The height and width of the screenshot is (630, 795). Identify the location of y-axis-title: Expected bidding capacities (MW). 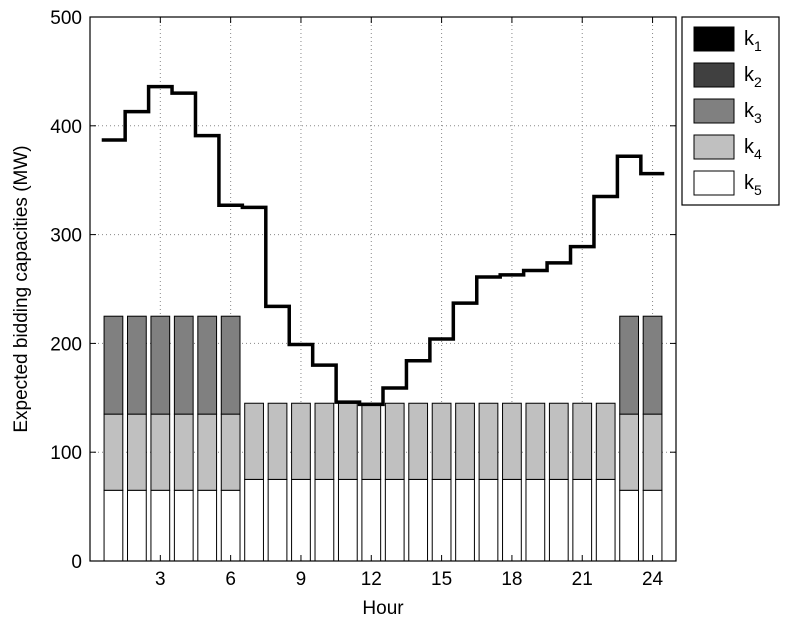
(21, 288).